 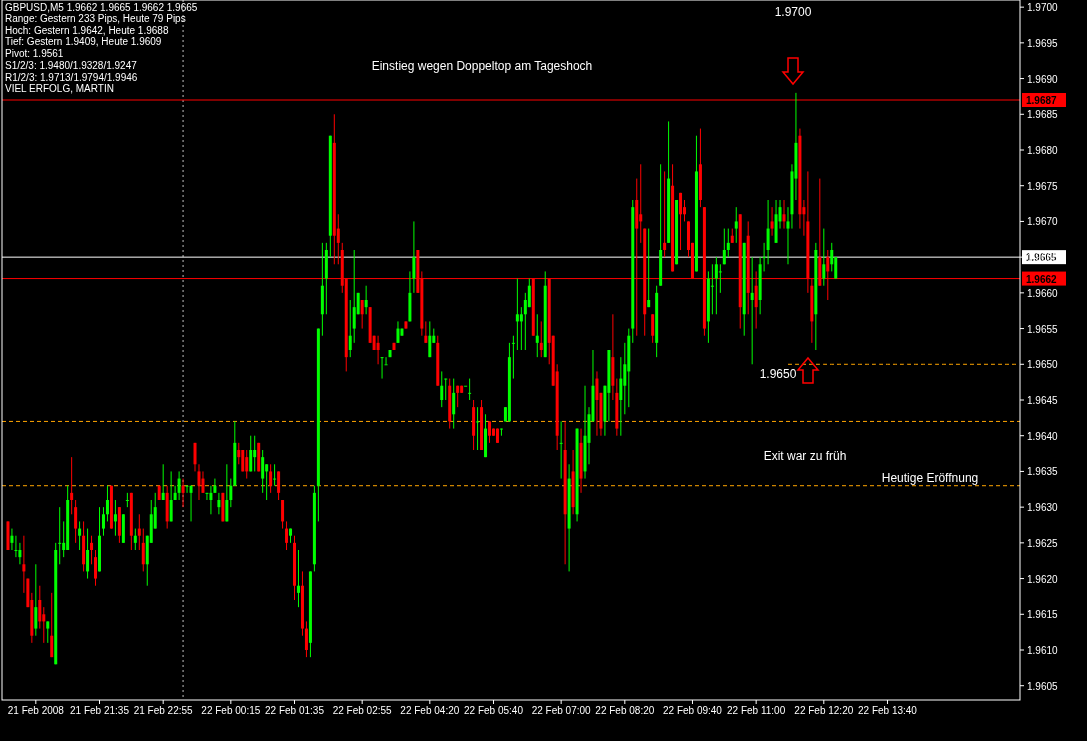 What do you see at coordinates (1043, 400) in the screenshot?
I see `y-tick-label: 1.9645` at bounding box center [1043, 400].